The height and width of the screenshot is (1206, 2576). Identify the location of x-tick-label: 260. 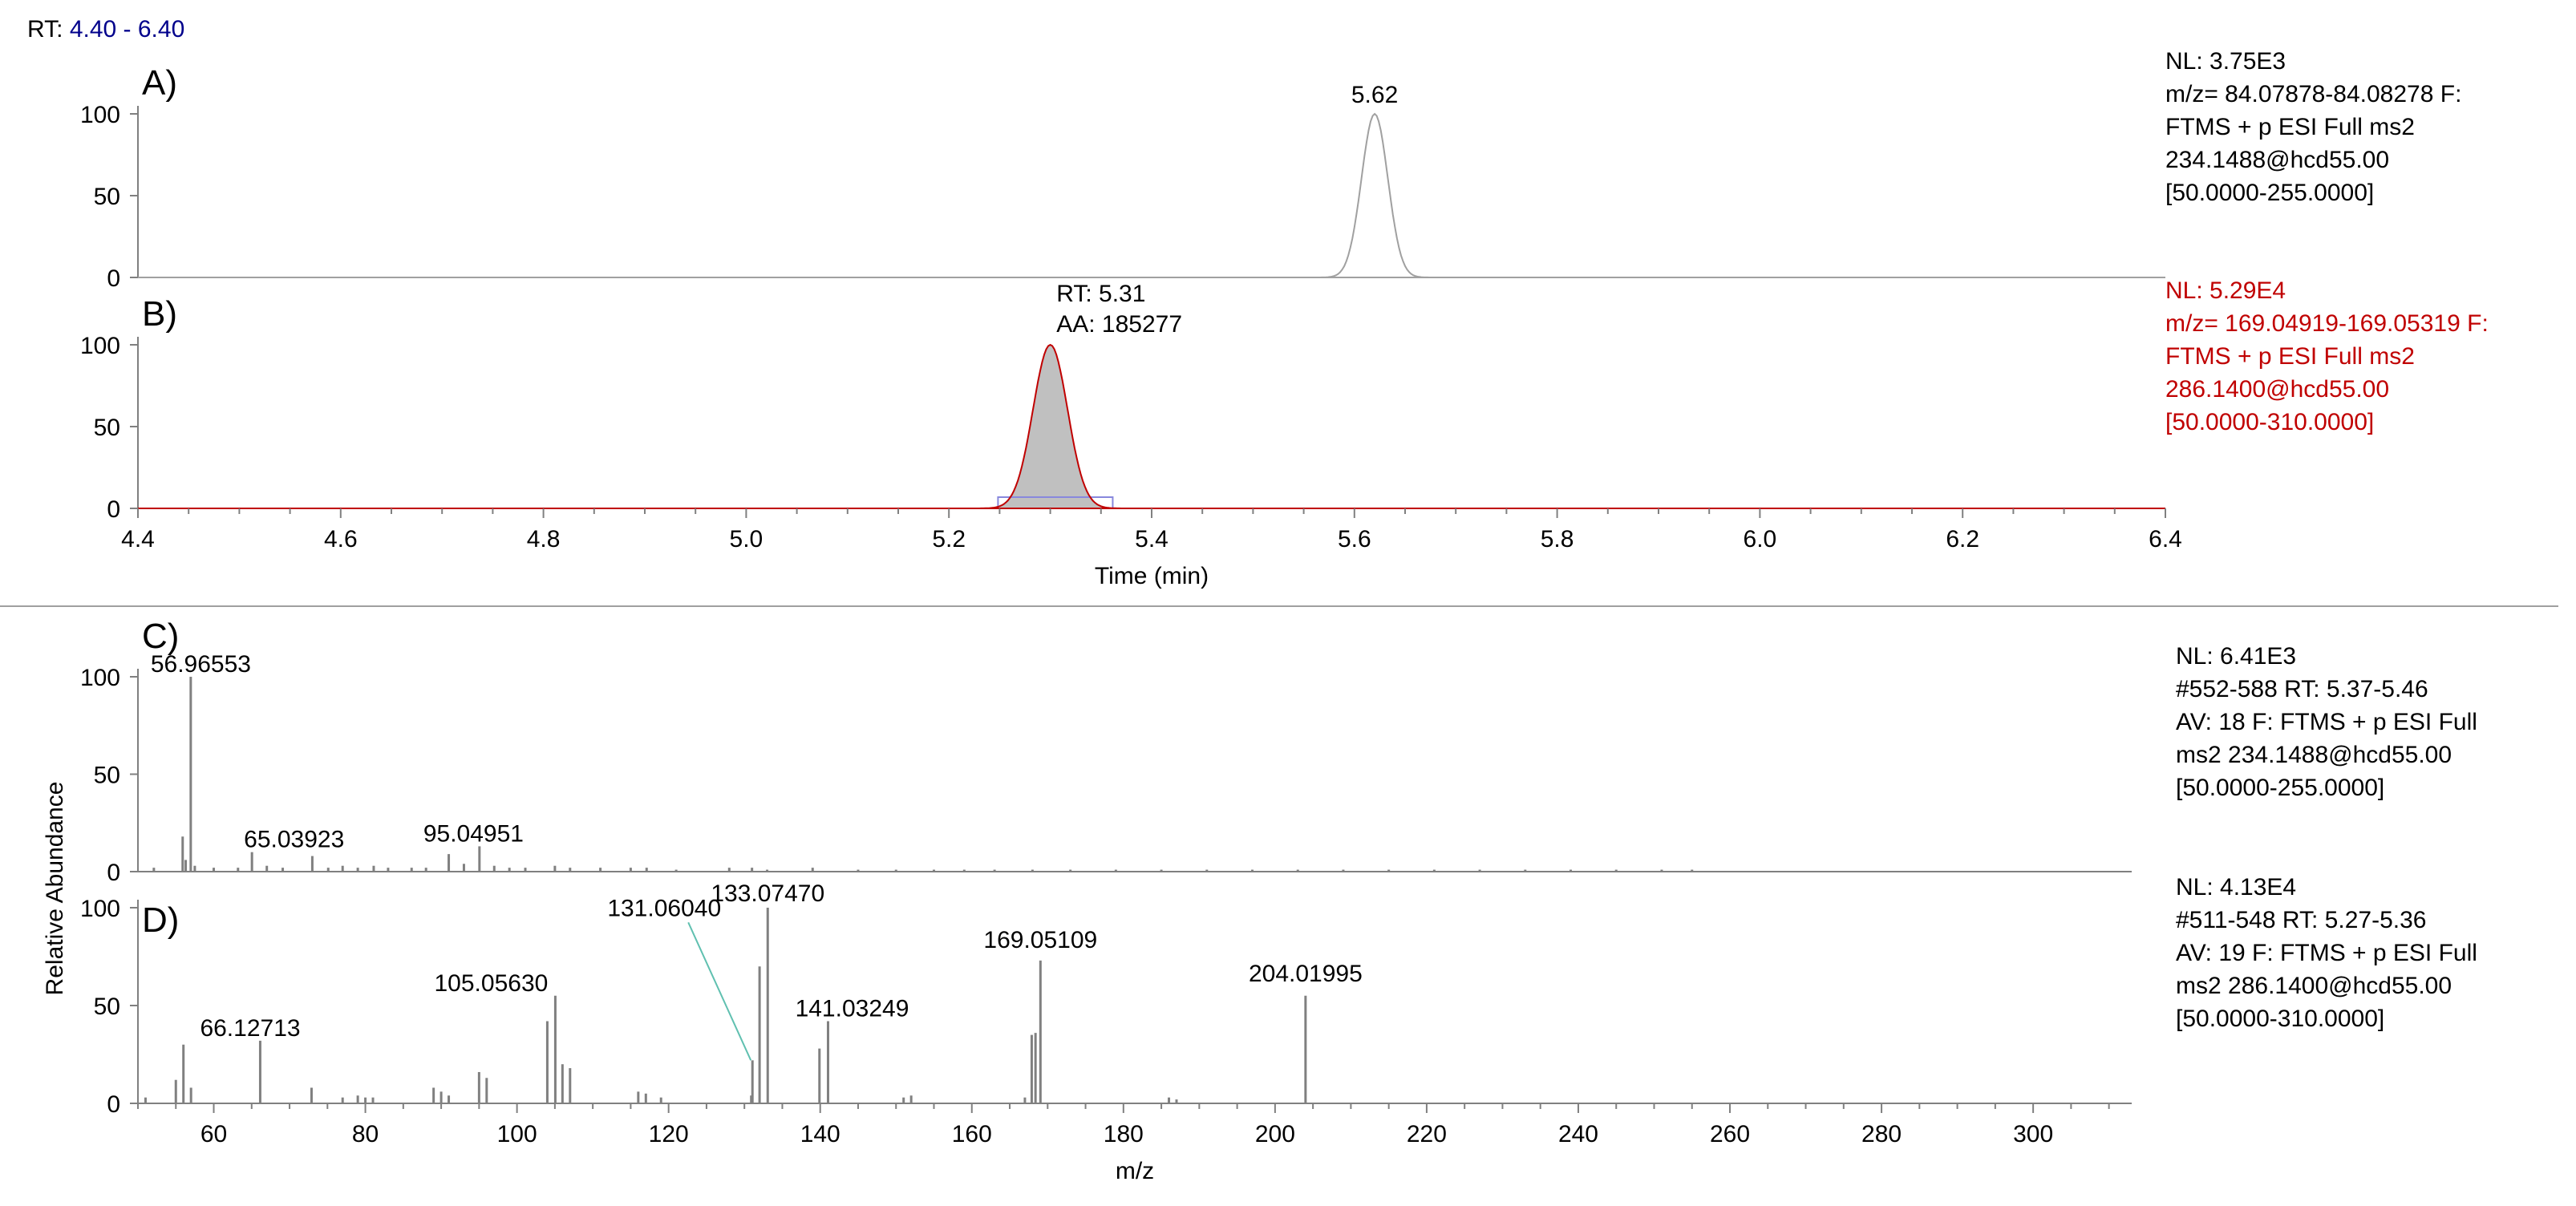
(1730, 1134).